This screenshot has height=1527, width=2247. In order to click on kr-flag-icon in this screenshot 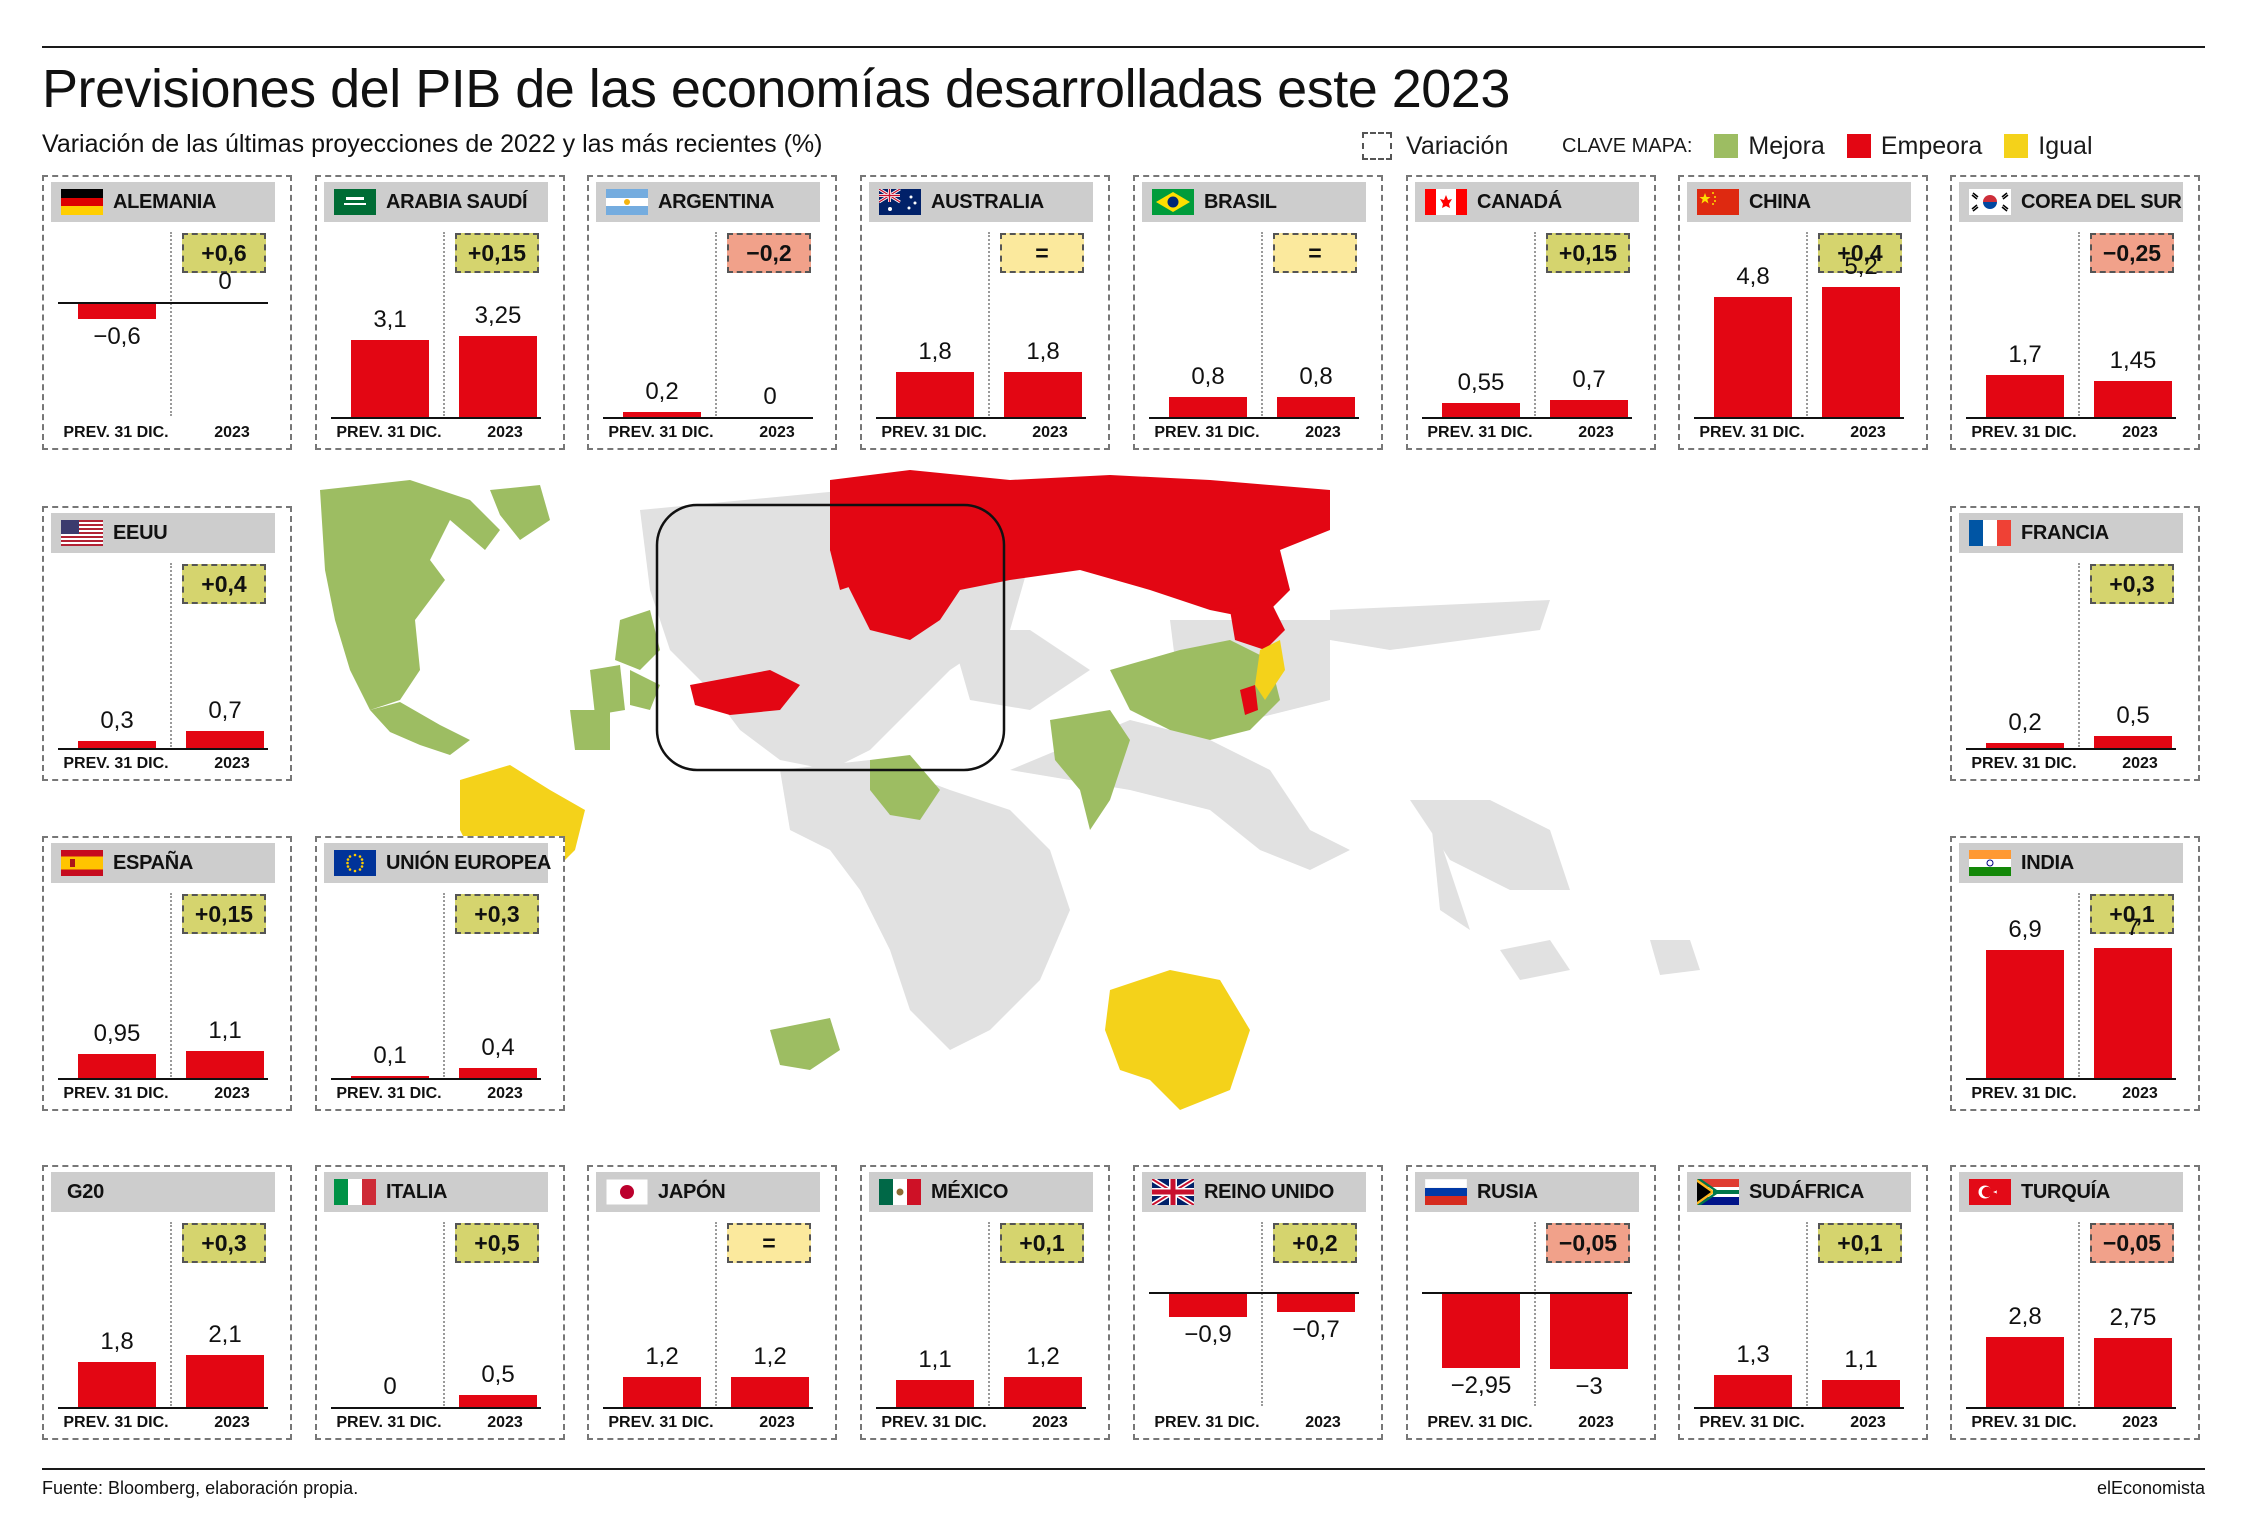, I will do `click(1990, 202)`.